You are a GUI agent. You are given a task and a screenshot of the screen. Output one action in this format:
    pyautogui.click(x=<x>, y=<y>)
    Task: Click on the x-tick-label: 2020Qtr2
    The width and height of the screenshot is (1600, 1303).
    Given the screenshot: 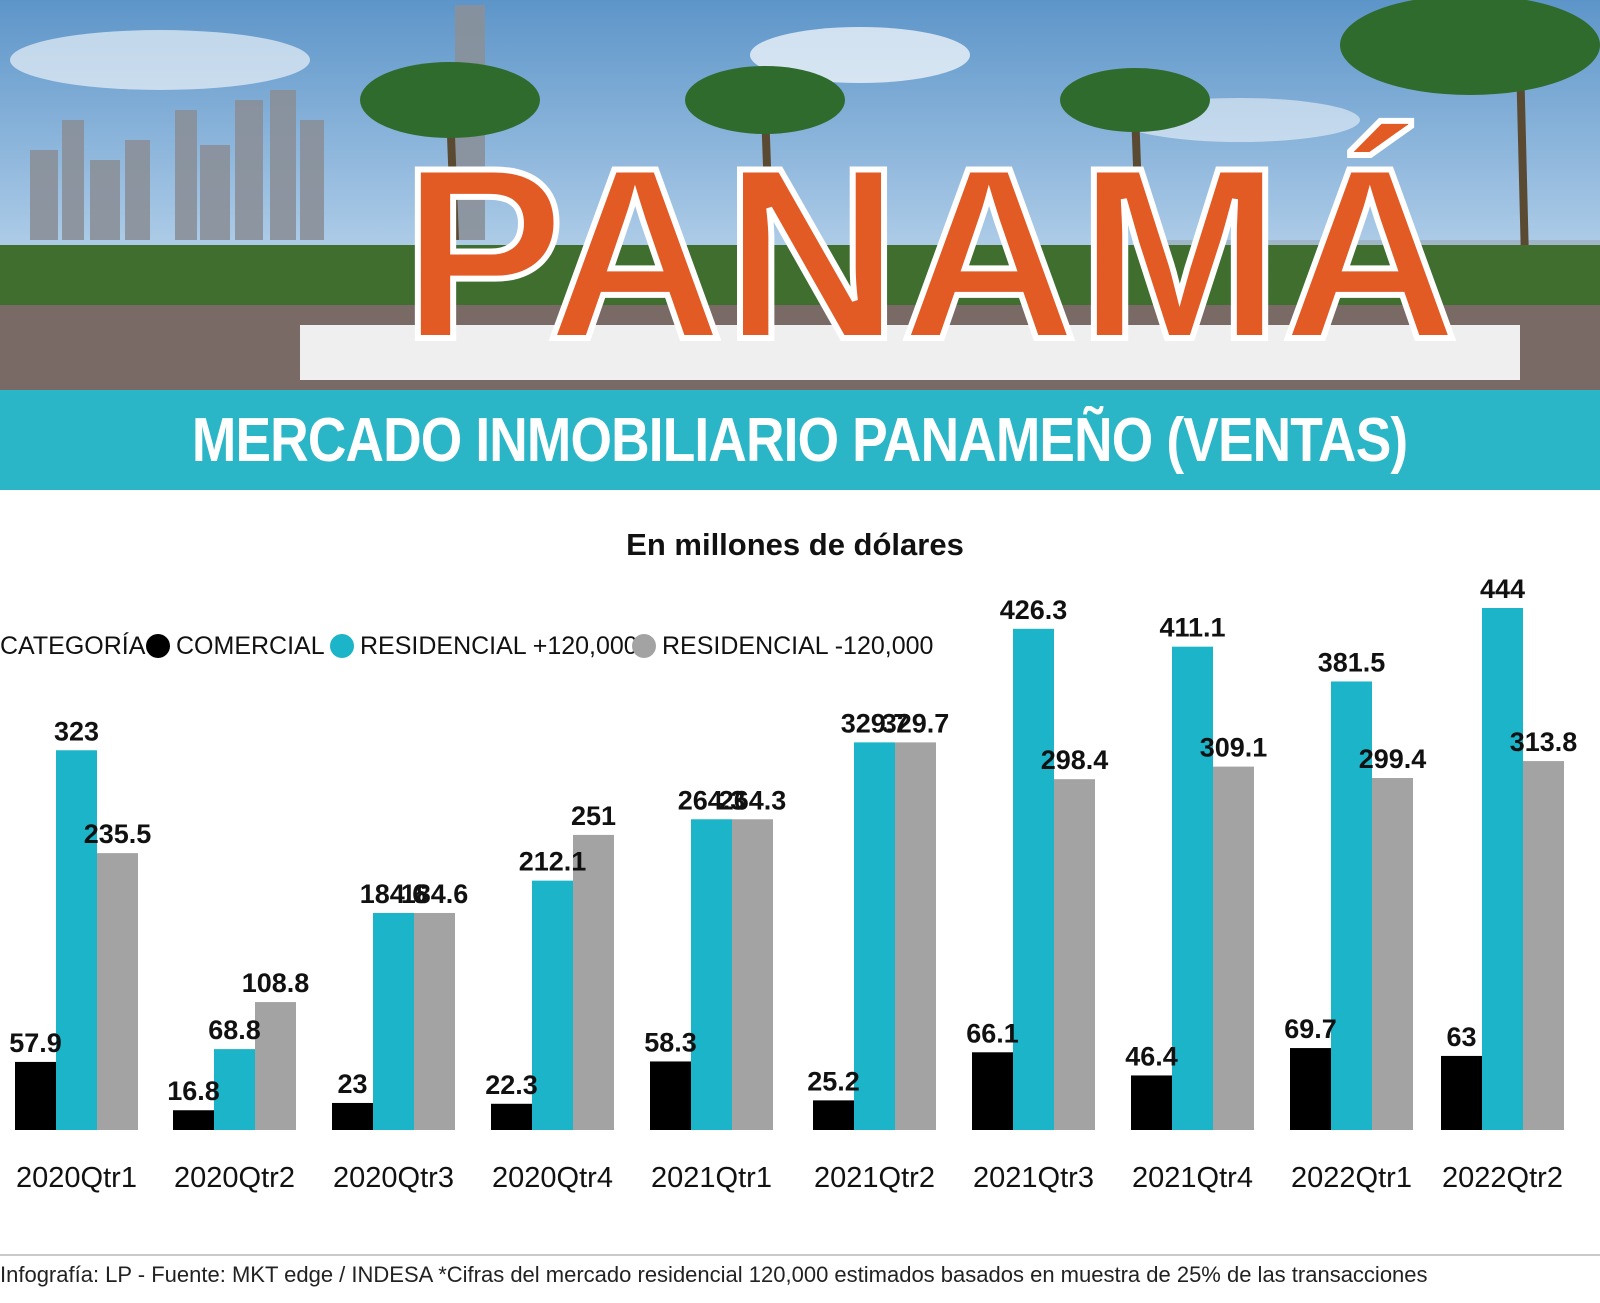 What is the action you would take?
    pyautogui.click(x=234, y=1178)
    